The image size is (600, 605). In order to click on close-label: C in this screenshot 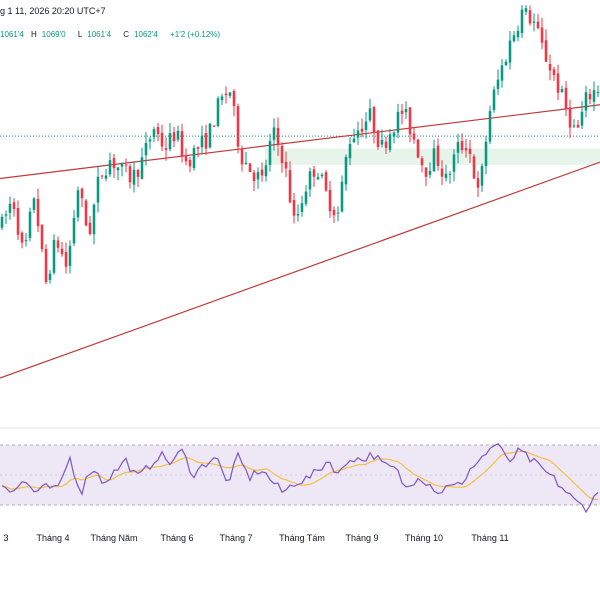, I will do `click(126, 34)`.